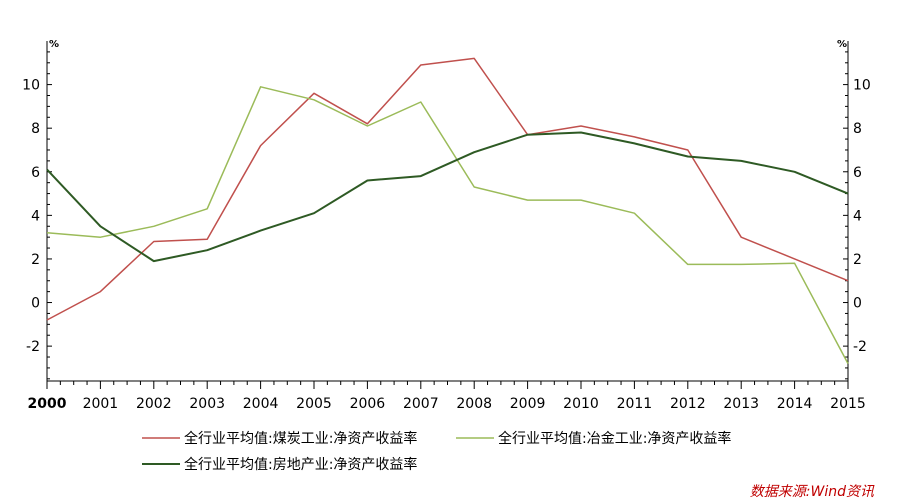 This screenshot has height=504, width=897. What do you see at coordinates (421, 404) in the screenshot?
I see `x-tick-label: 2007` at bounding box center [421, 404].